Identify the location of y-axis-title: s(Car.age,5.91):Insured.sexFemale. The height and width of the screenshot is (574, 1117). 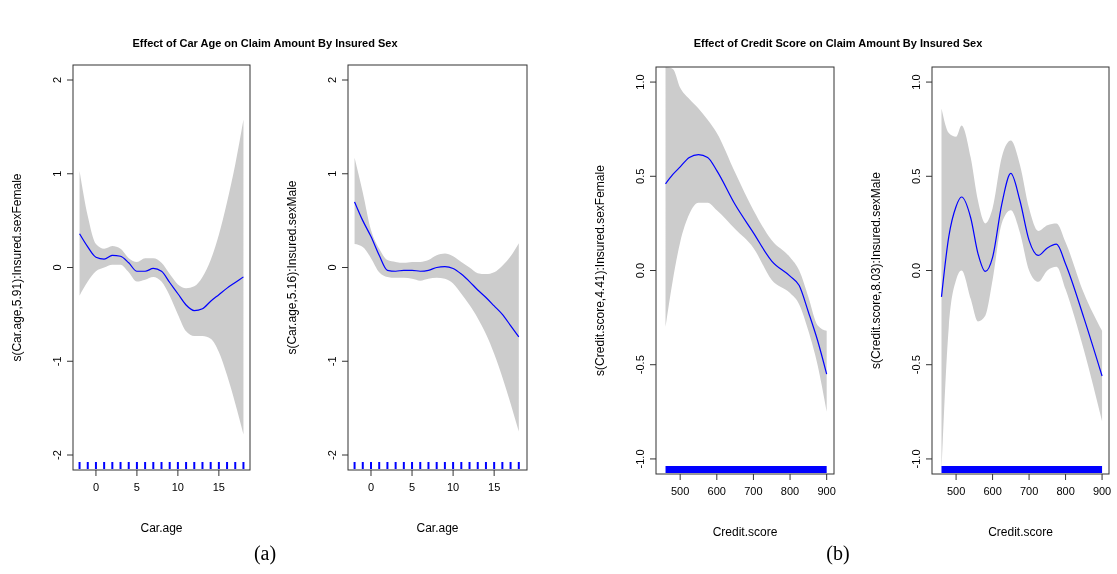
(17, 267).